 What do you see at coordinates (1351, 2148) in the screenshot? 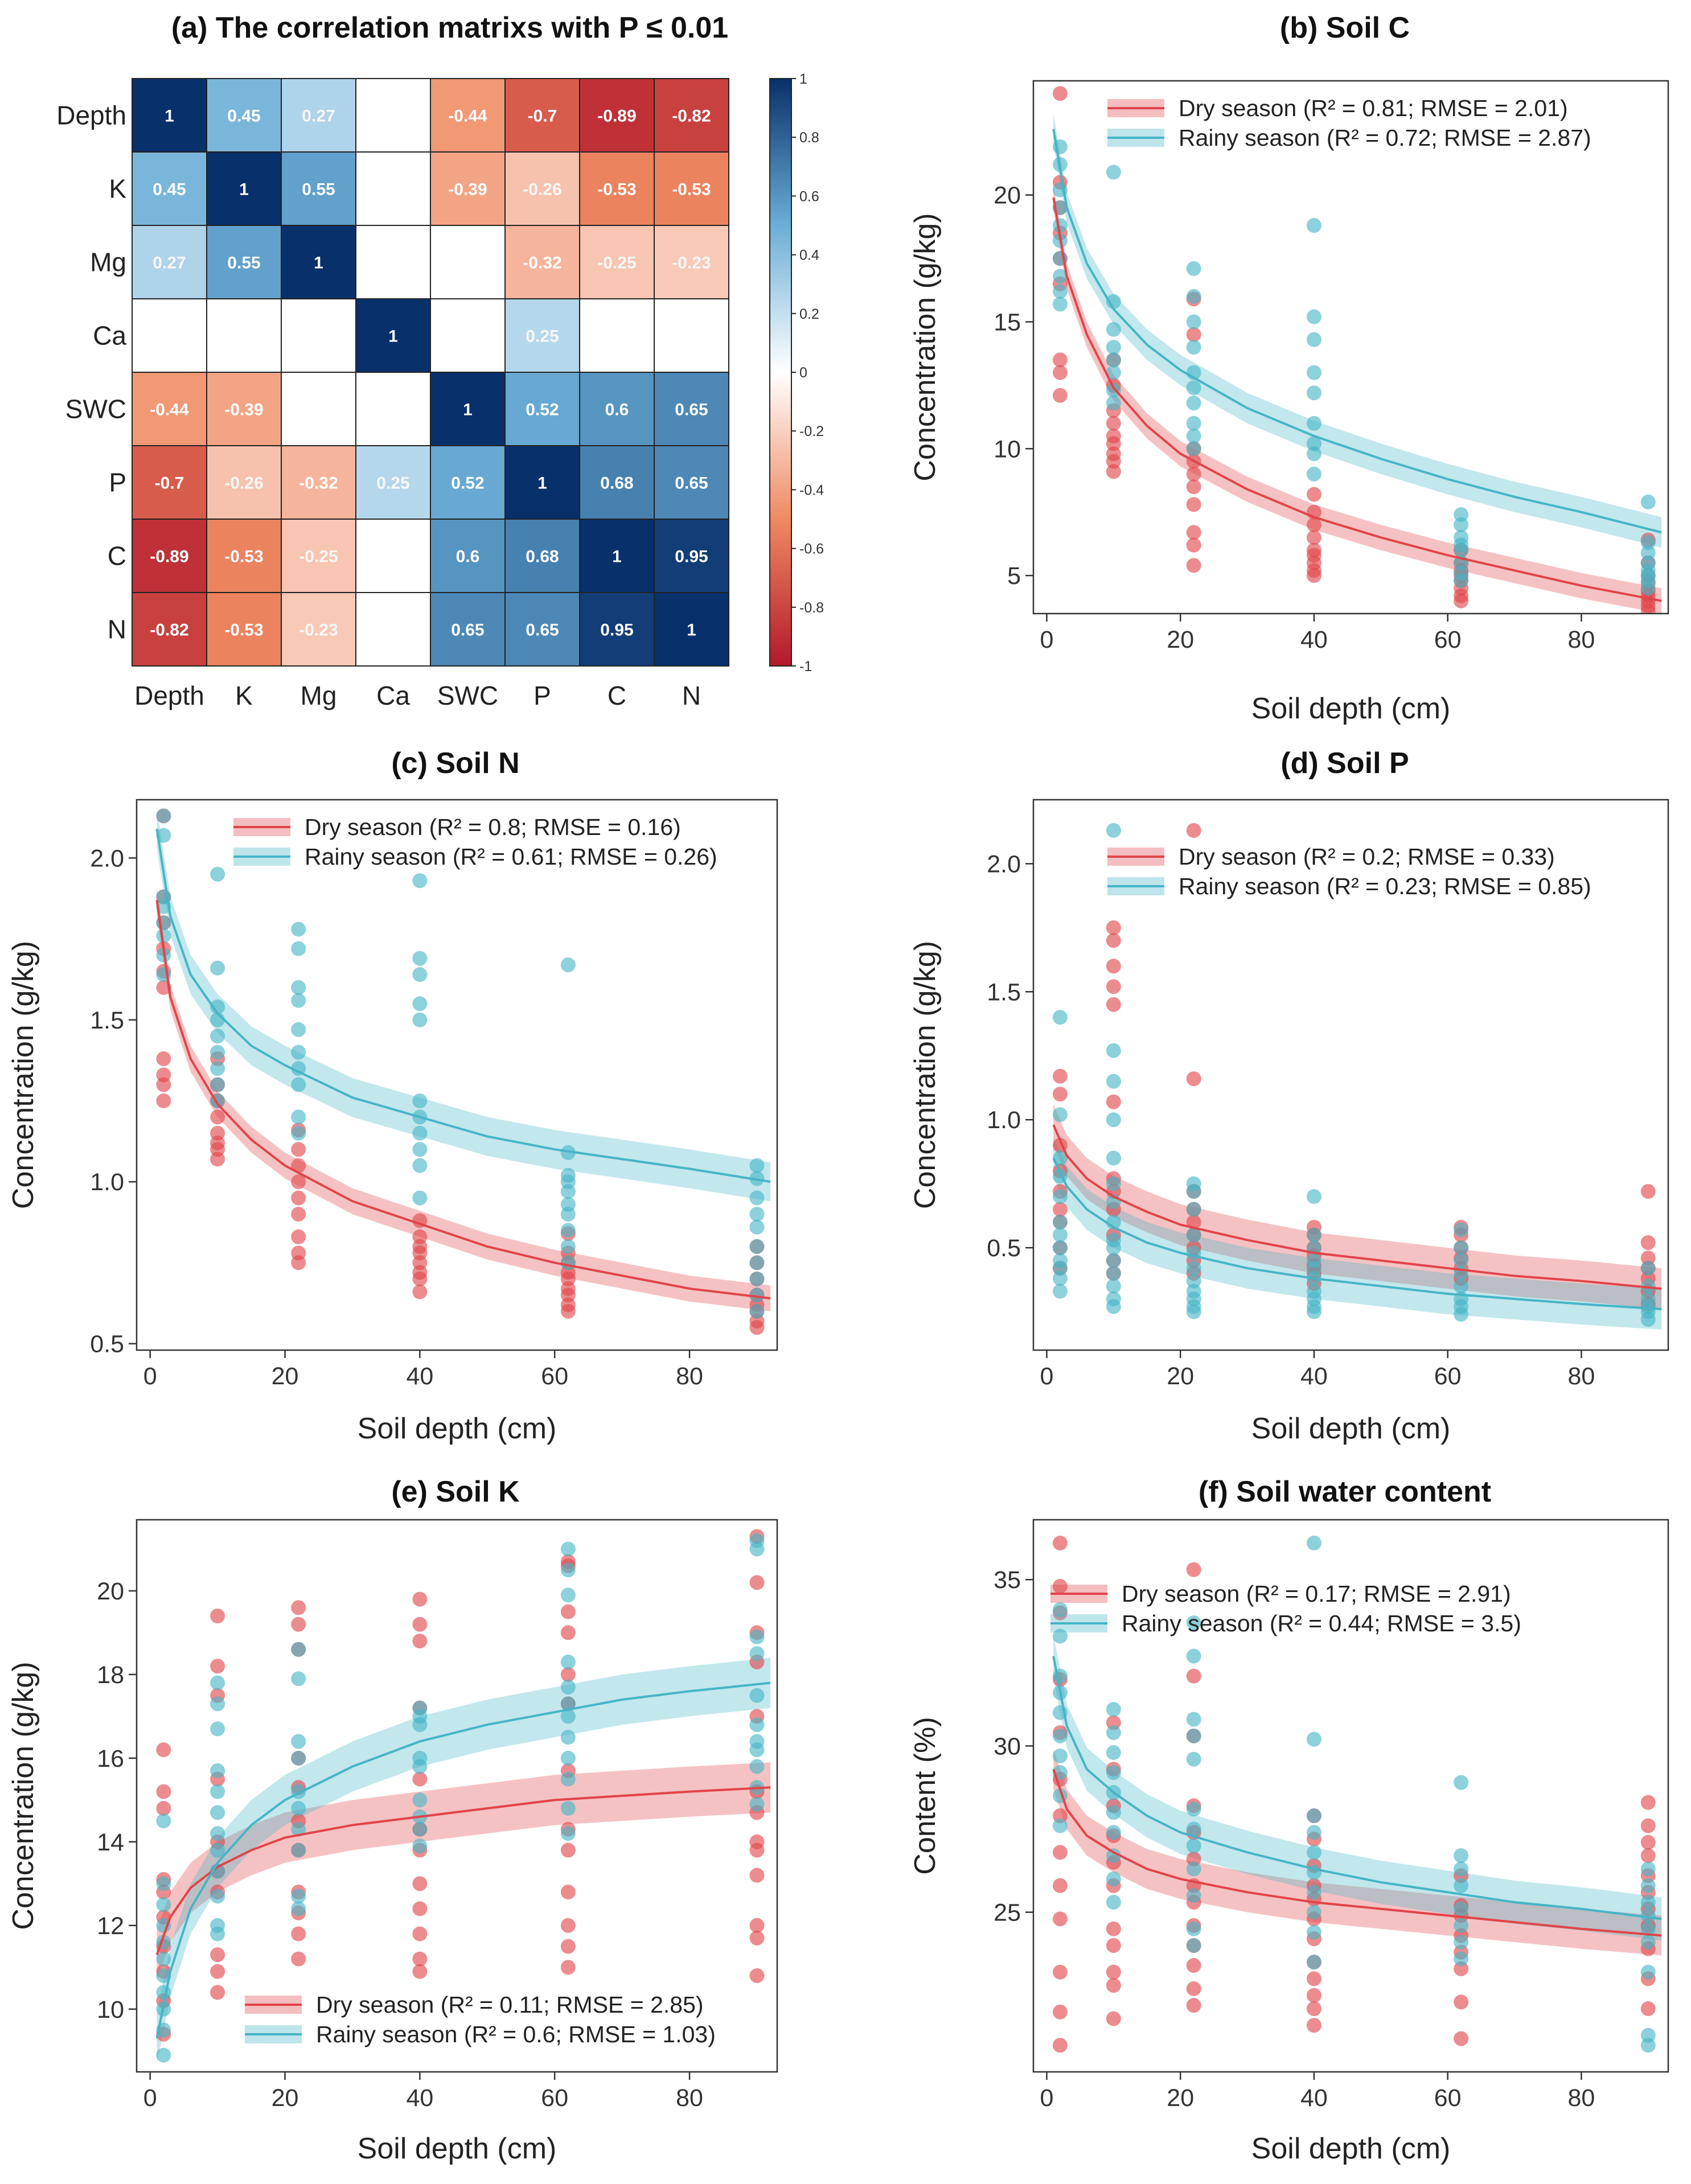
I see `x-axis-label: Soil depth (cm)` at bounding box center [1351, 2148].